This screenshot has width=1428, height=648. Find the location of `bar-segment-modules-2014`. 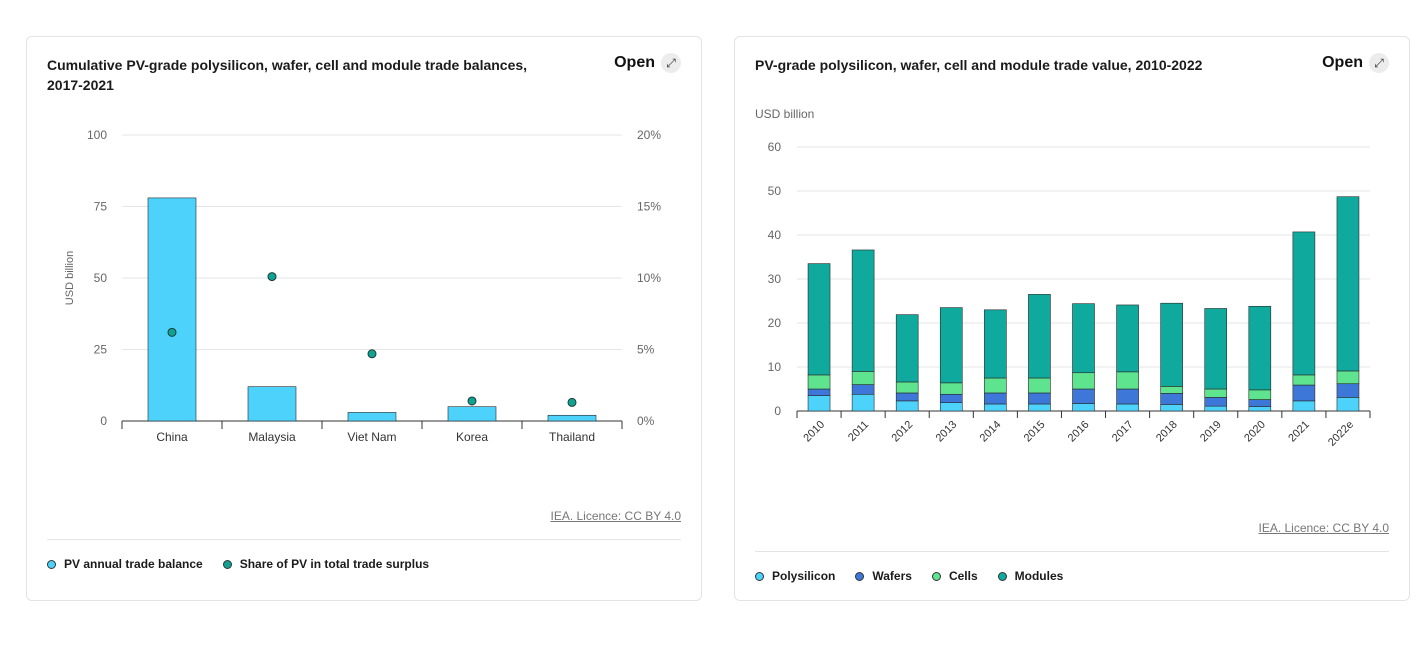

bar-segment-modules-2014 is located at coordinates (995, 344).